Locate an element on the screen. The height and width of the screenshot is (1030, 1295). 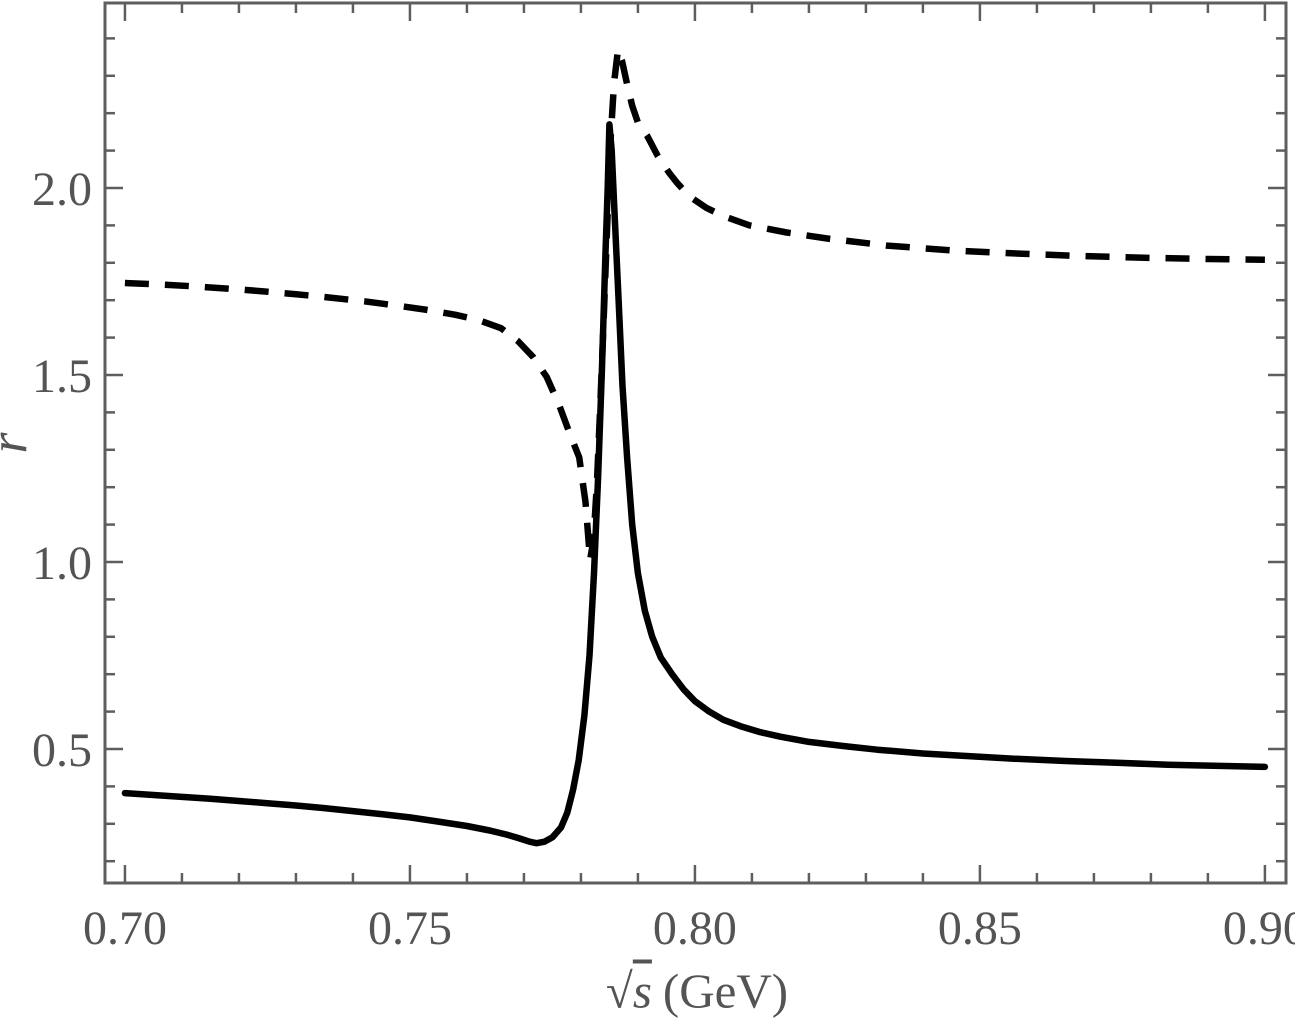
x-tick-label: 0.90 is located at coordinates (1259, 928).